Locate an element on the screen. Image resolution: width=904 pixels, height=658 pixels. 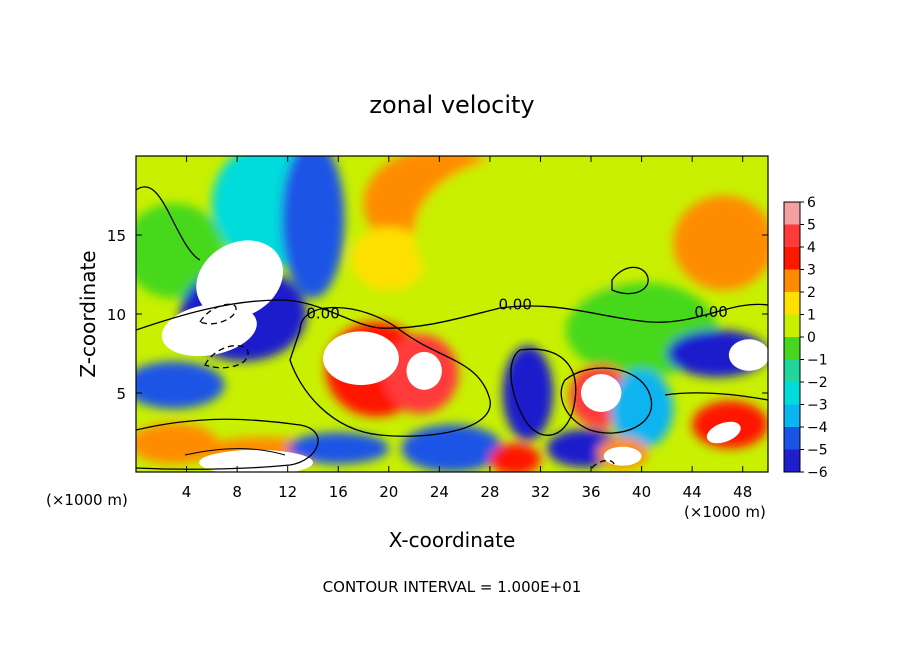
x-tick-label: 16 is located at coordinates (338, 492).